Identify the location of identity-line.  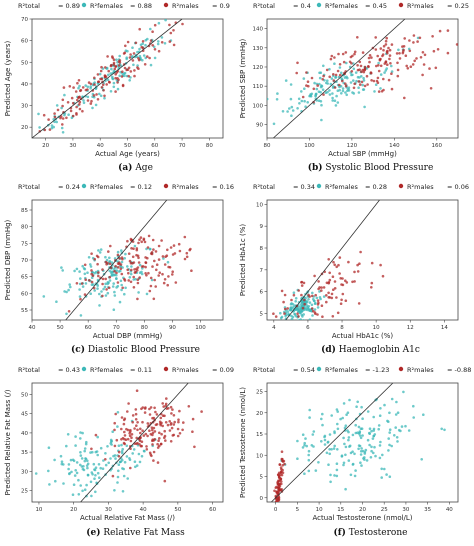
(116, 260).